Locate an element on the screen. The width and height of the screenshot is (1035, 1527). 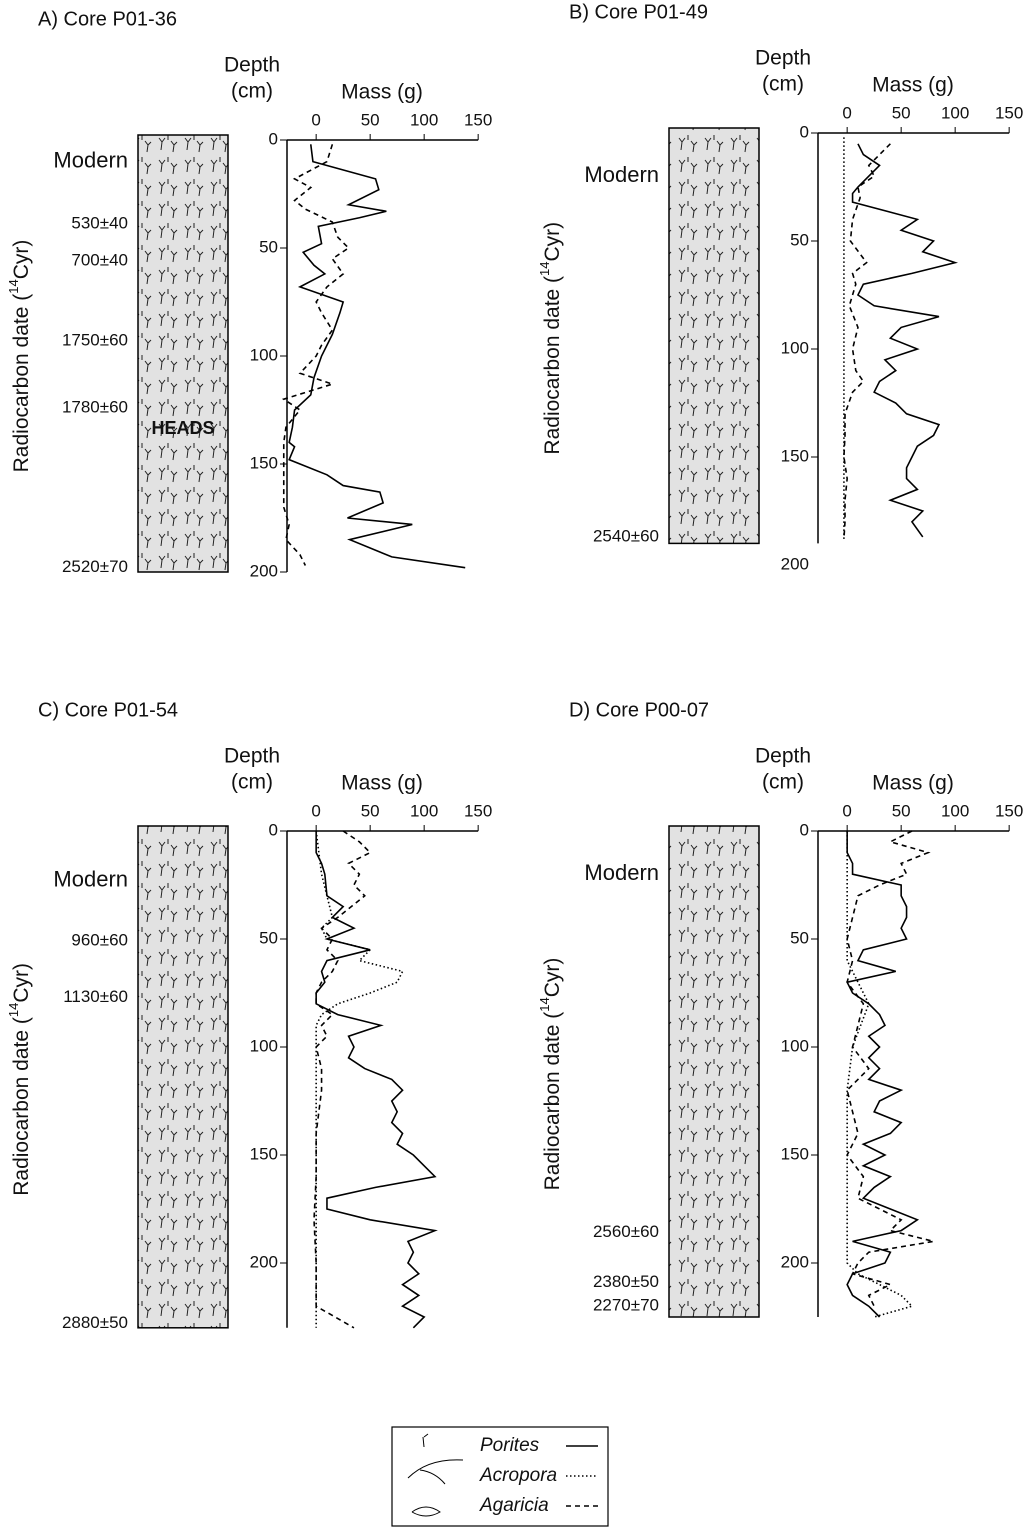
date-label: 2560±60 is located at coordinates (626, 1231).